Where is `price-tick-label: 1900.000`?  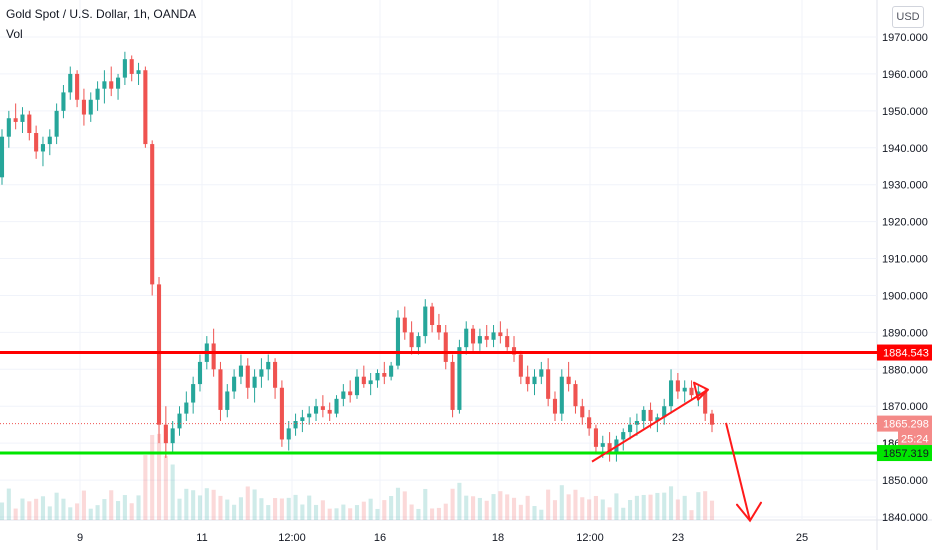 price-tick-label: 1900.000 is located at coordinates (905, 296).